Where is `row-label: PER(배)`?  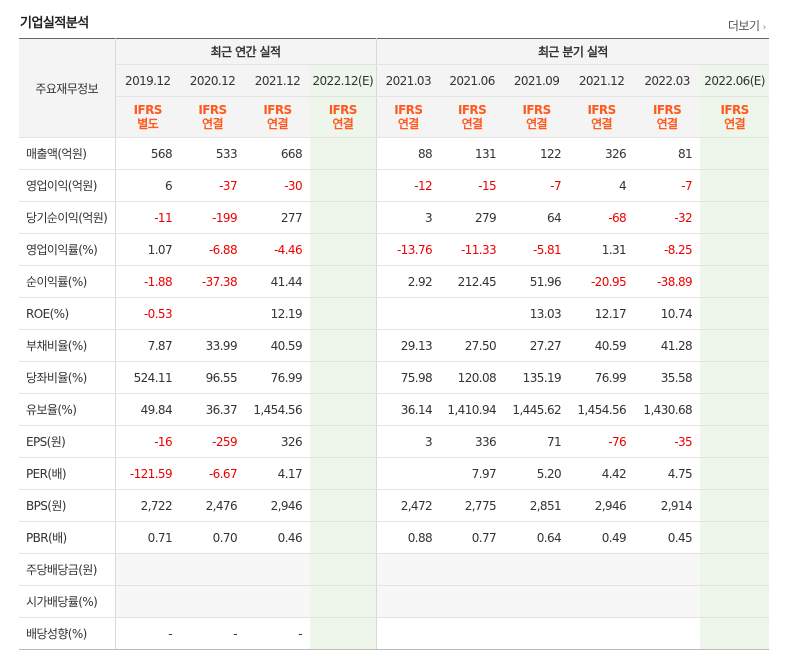
row-label: PER(배) is located at coordinates (67, 473).